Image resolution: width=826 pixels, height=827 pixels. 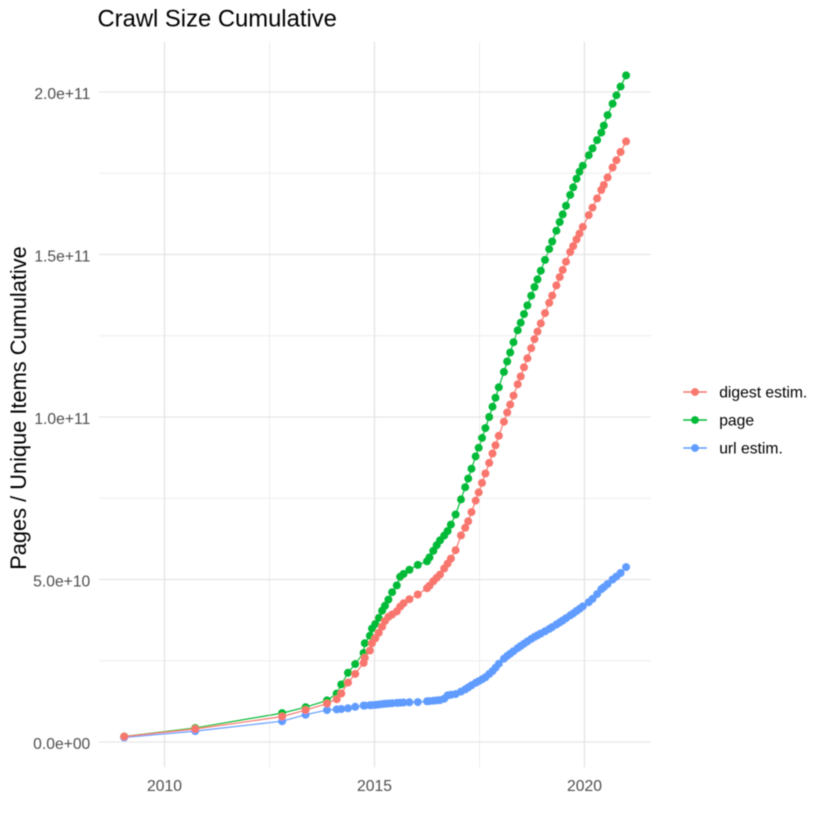 I want to click on svg-text: 2010, so click(x=164, y=786).